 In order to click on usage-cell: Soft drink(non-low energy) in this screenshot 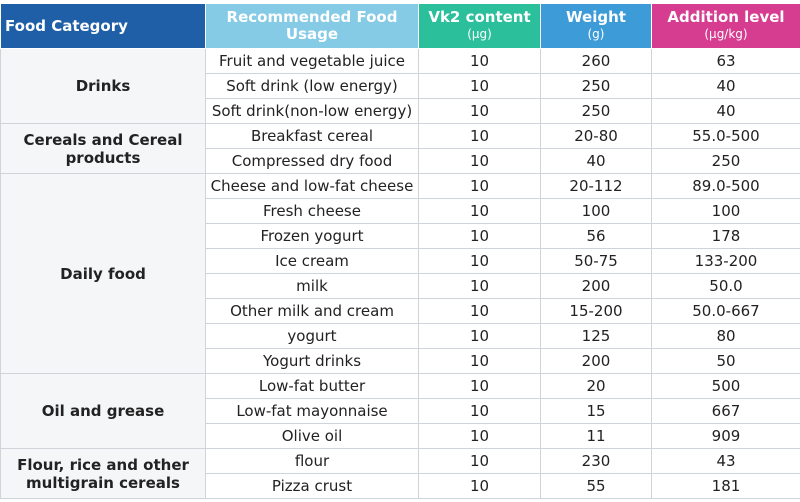, I will do `click(312, 111)`.